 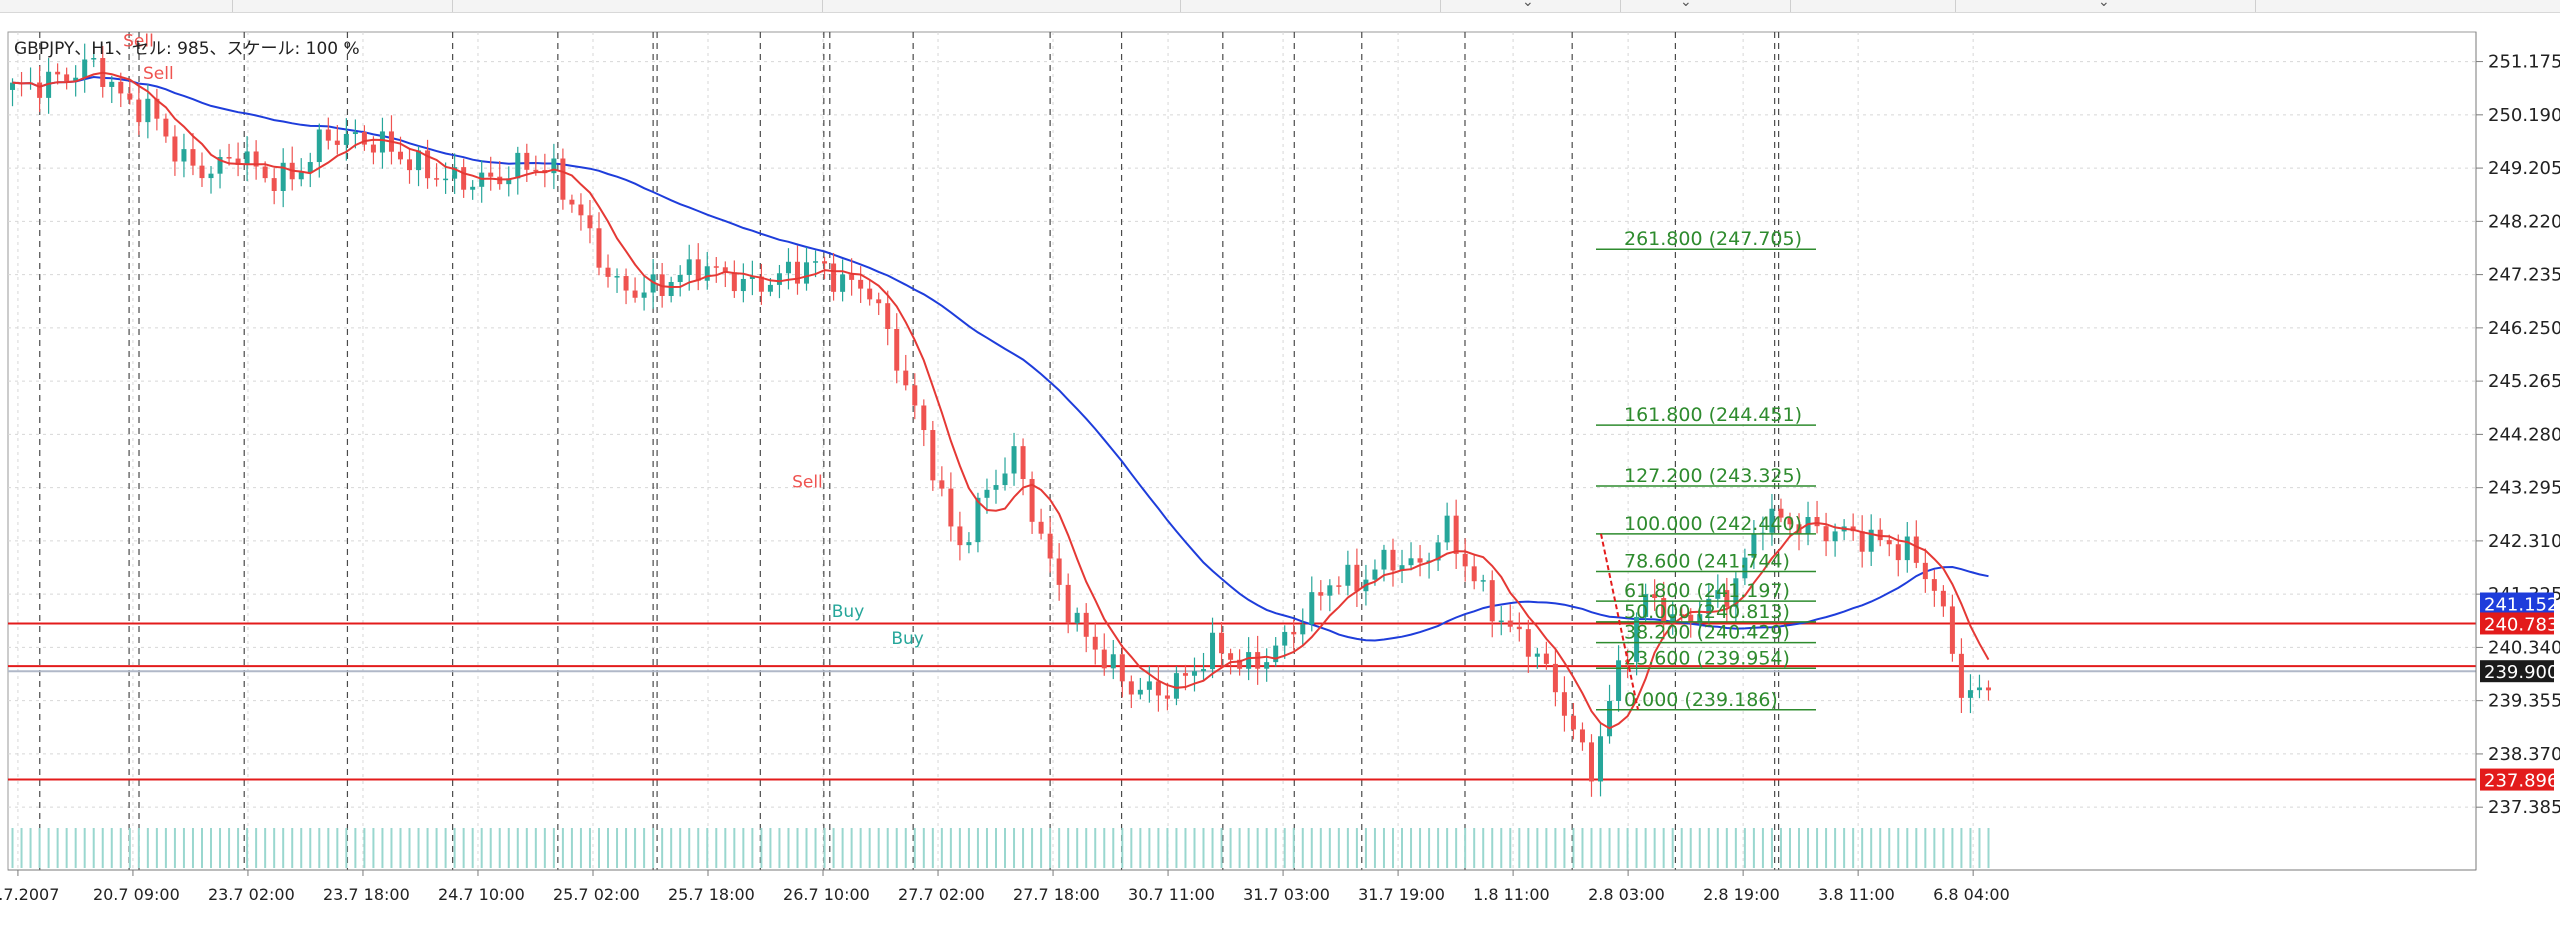 What do you see at coordinates (158, 74) in the screenshot?
I see `signal-label: Sell` at bounding box center [158, 74].